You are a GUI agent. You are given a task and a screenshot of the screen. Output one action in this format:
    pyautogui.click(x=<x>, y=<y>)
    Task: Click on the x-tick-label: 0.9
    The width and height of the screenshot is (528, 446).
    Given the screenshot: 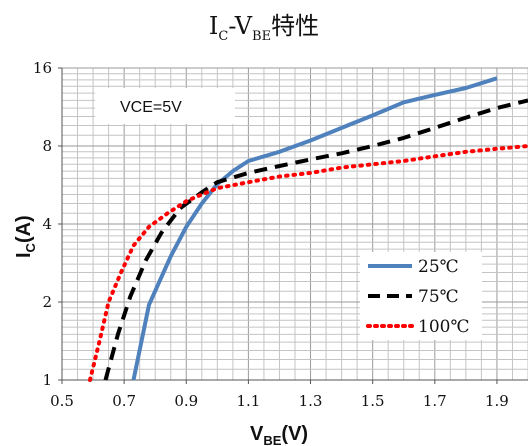 What is the action you would take?
    pyautogui.click(x=186, y=401)
    